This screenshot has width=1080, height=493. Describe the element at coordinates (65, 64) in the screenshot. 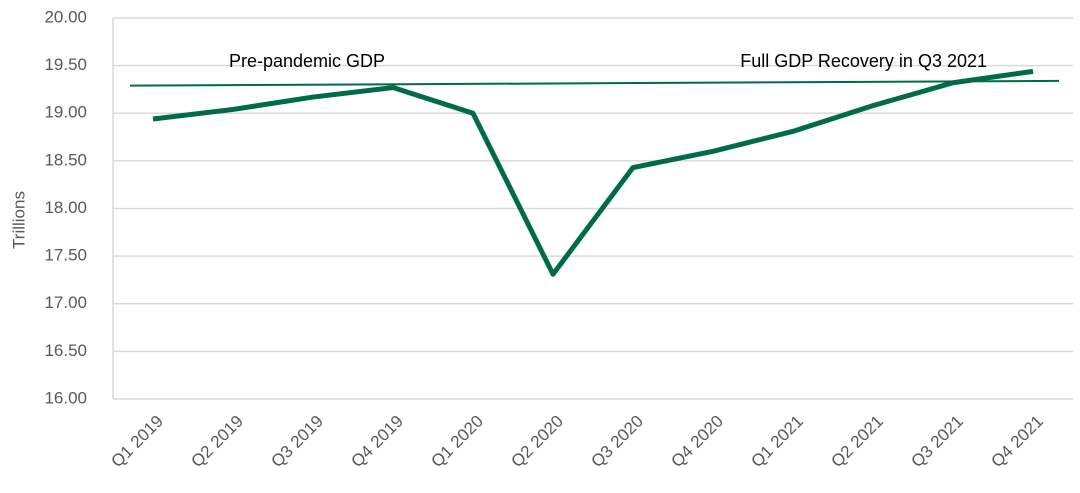

I see `y-tick-label: 19.50` at that location.